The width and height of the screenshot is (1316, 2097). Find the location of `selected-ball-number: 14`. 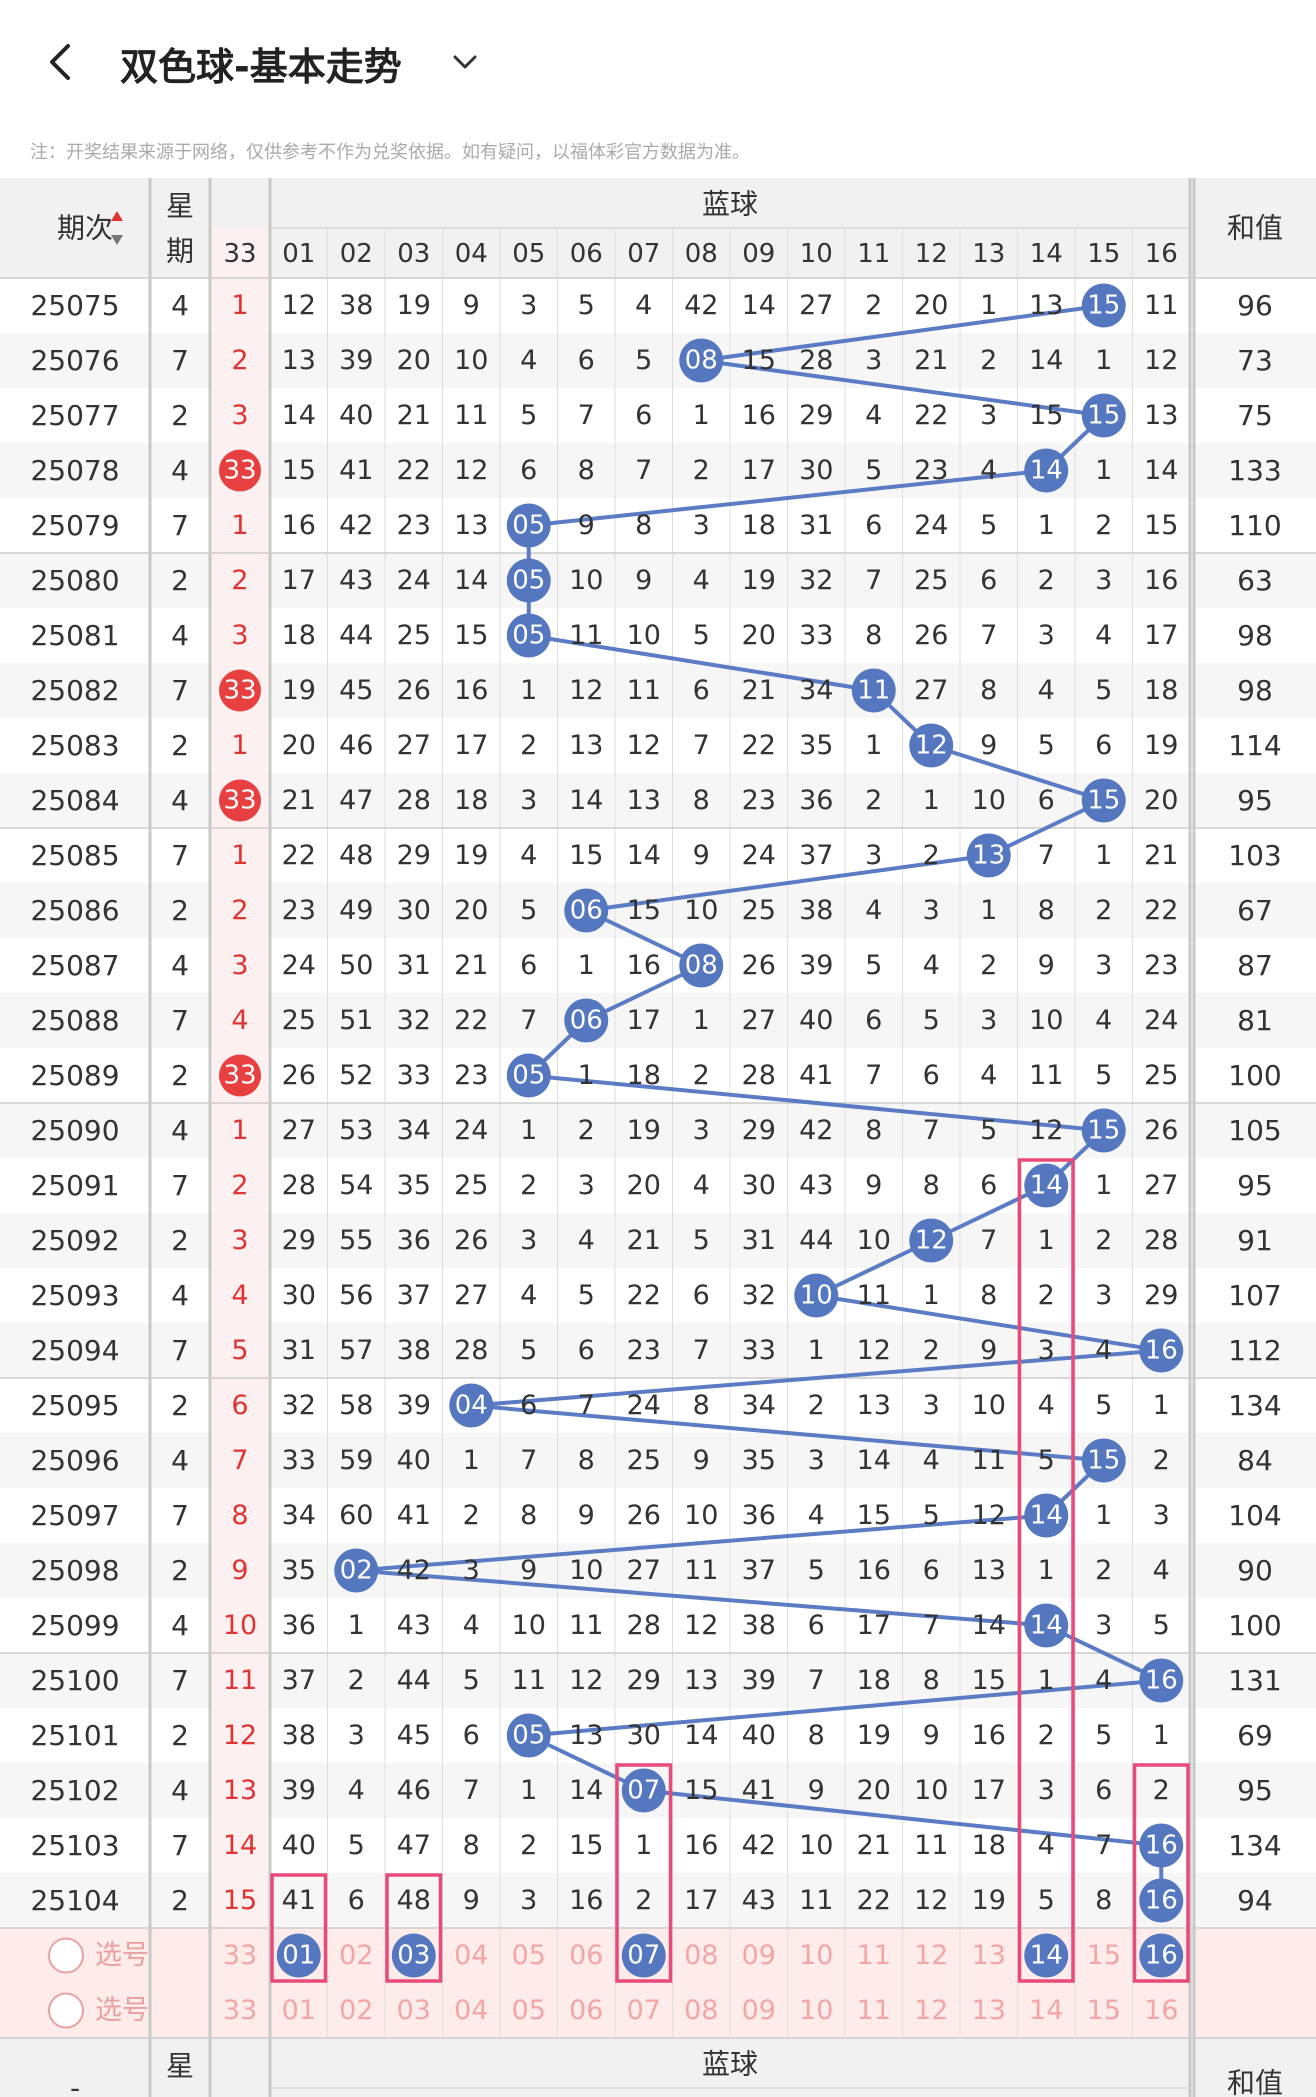

selected-ball-number: 14 is located at coordinates (1046, 1956).